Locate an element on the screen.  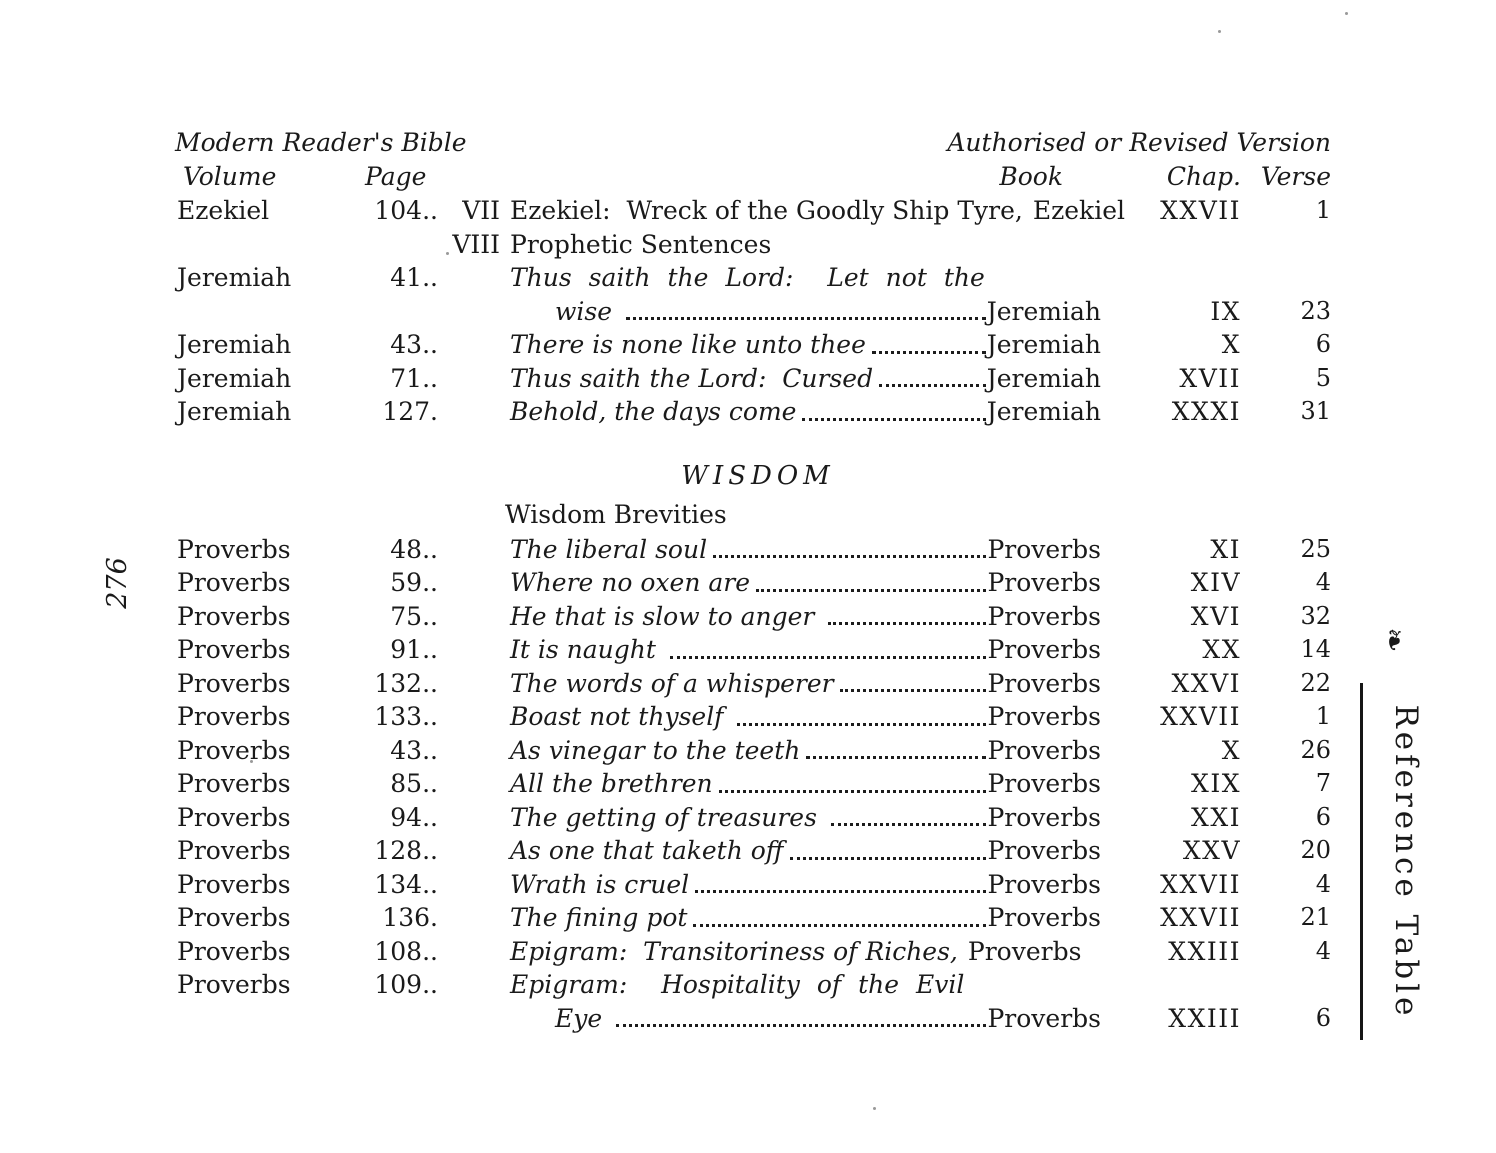
entry-title: Epigram: Hospitality of the Evil is located at coordinates (737, 984).